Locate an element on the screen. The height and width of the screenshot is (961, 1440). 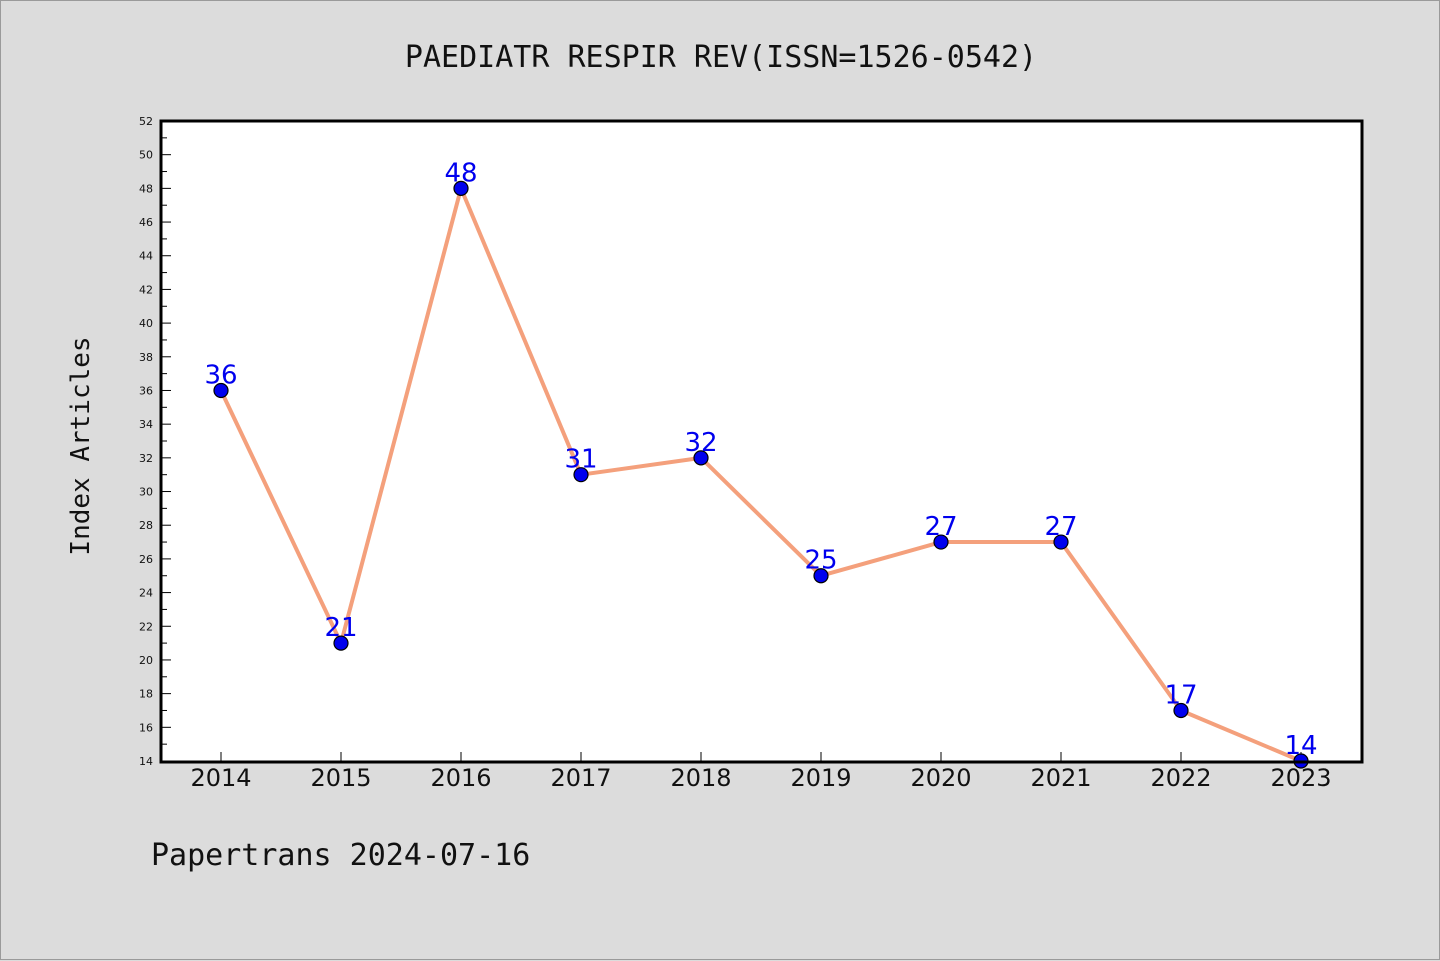
y-tick-label: 14 is located at coordinates (146, 761).